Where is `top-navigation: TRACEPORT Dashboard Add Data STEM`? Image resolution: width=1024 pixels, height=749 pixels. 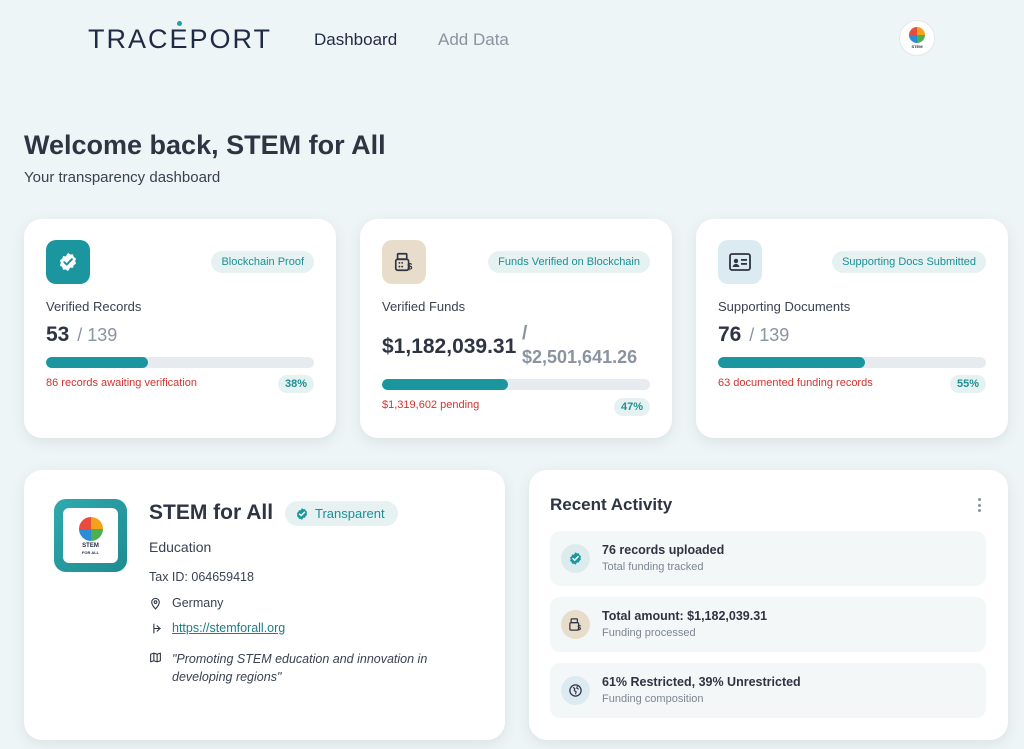
top-navigation: TRACEPORT Dashboard Add Data STEM is located at coordinates (512, 40).